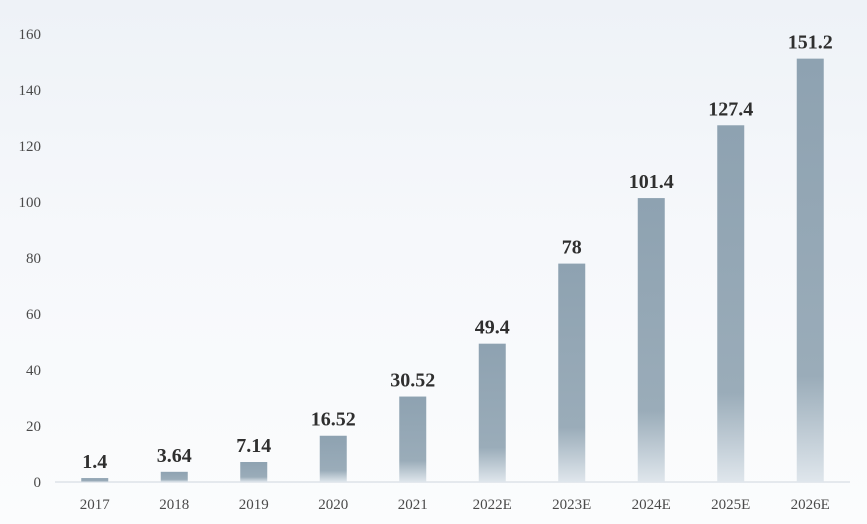  Describe the element at coordinates (30, 147) in the screenshot. I see `y-tick-label: 120` at that location.